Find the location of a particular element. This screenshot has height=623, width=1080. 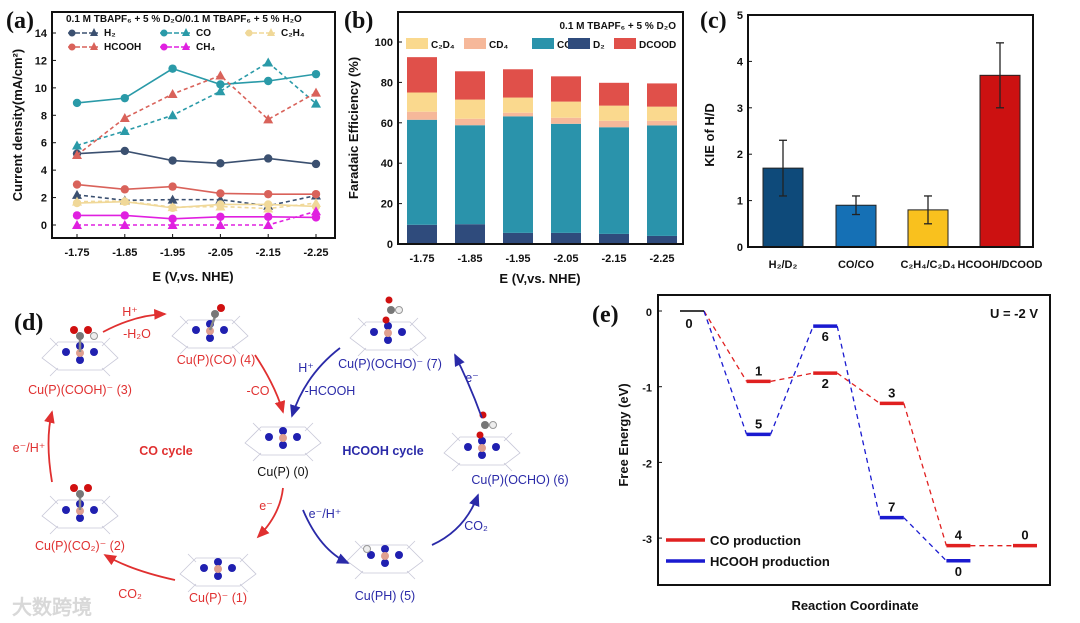

panel-label-e: (e) is located at coordinates (605, 315).